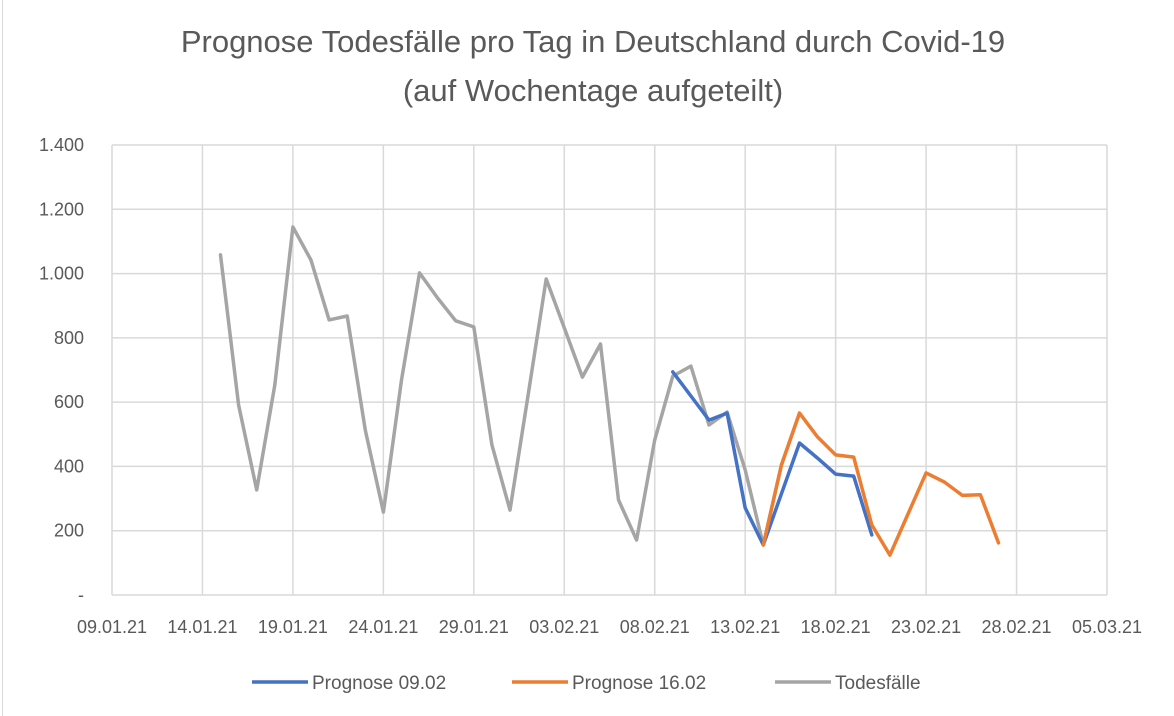 This screenshot has height=716, width=1174. What do you see at coordinates (474, 627) in the screenshot?
I see `x-tick-label: 29.01.21` at bounding box center [474, 627].